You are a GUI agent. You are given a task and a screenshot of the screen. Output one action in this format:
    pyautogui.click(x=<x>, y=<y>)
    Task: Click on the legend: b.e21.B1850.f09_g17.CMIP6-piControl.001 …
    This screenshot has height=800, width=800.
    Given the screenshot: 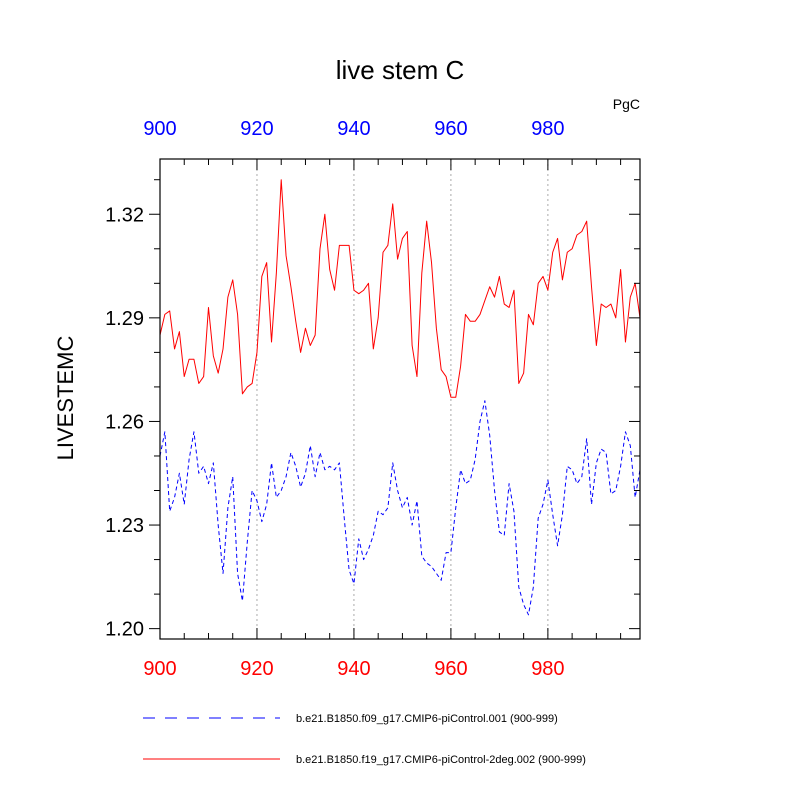 What is the action you would take?
    pyautogui.click(x=364, y=739)
    